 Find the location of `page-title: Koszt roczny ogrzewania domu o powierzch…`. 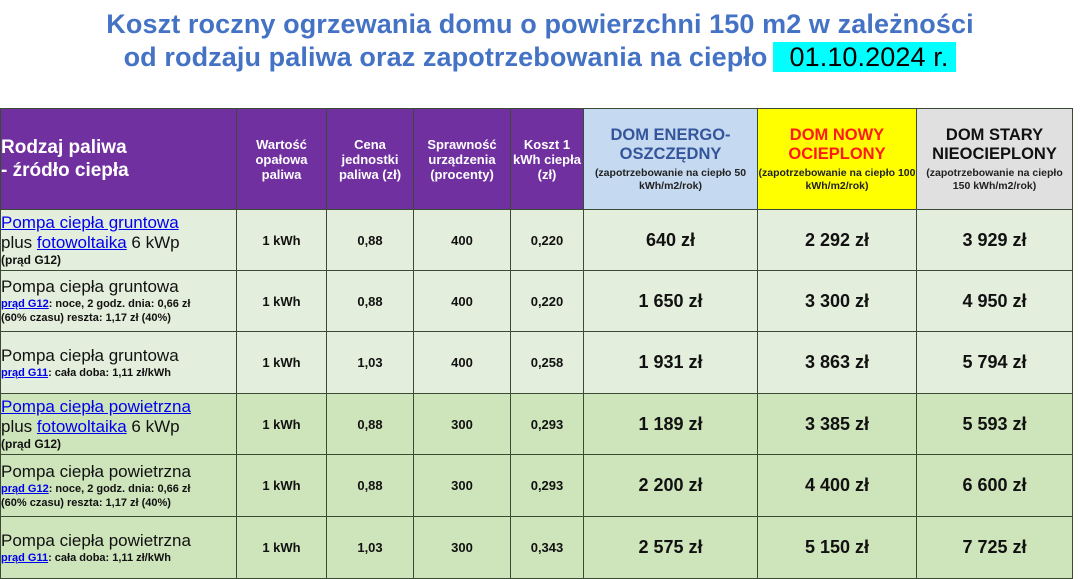

page-title: Koszt roczny ogrzewania domu o powierzch… is located at coordinates (540, 41).